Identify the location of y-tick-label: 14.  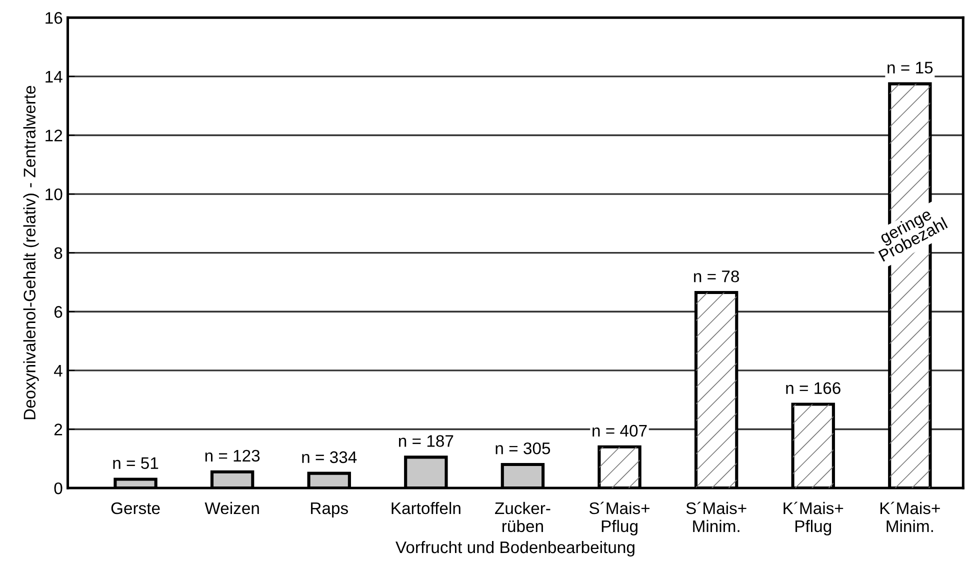
(54, 76).